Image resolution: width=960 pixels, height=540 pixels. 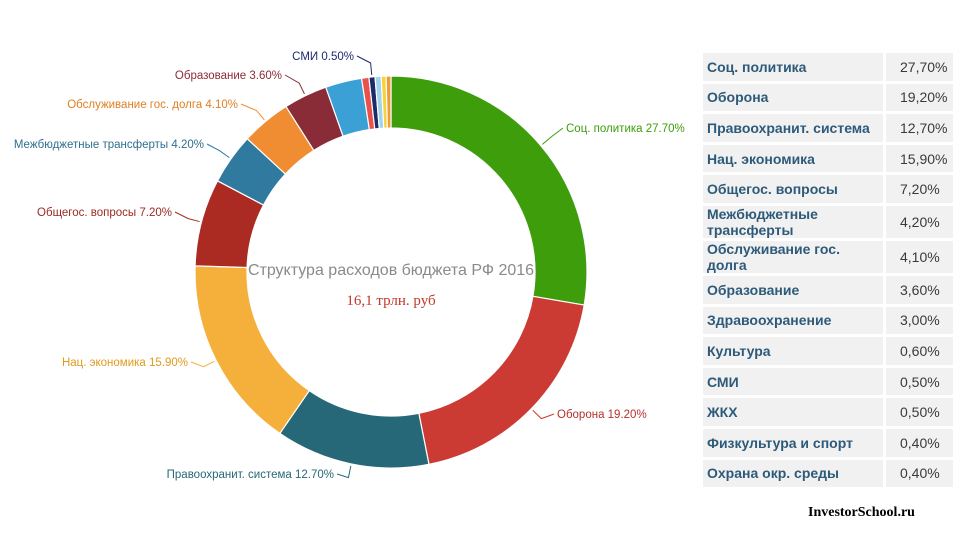 I want to click on table-item-value: 3,00%, so click(x=918, y=320).